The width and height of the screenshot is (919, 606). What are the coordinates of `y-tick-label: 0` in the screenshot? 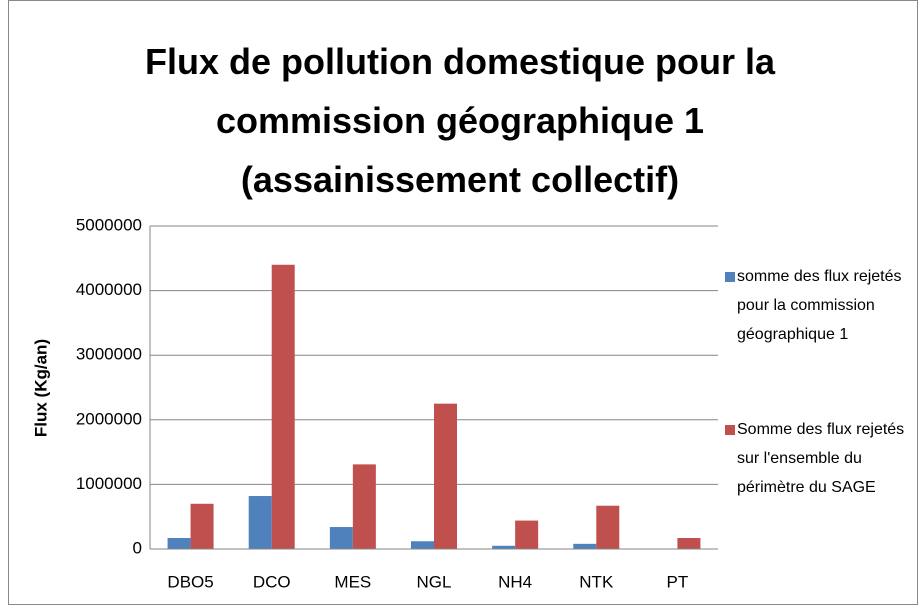 It's located at (137, 547).